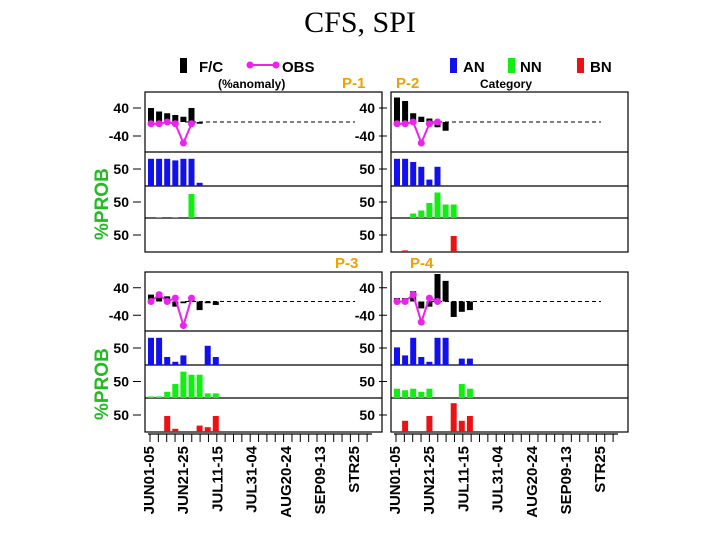 The image size is (720, 540). I want to click on legend-obs-label: OBS, so click(298, 67).